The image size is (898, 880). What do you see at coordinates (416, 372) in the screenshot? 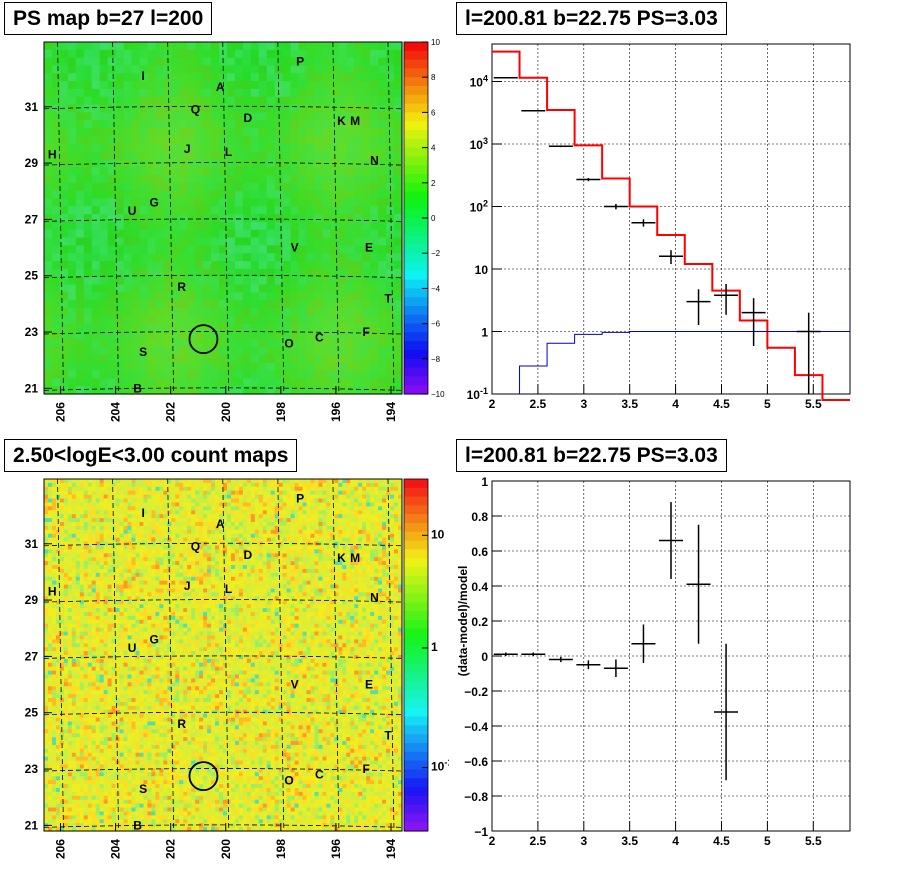
I see `colorbar-segment` at bounding box center [416, 372].